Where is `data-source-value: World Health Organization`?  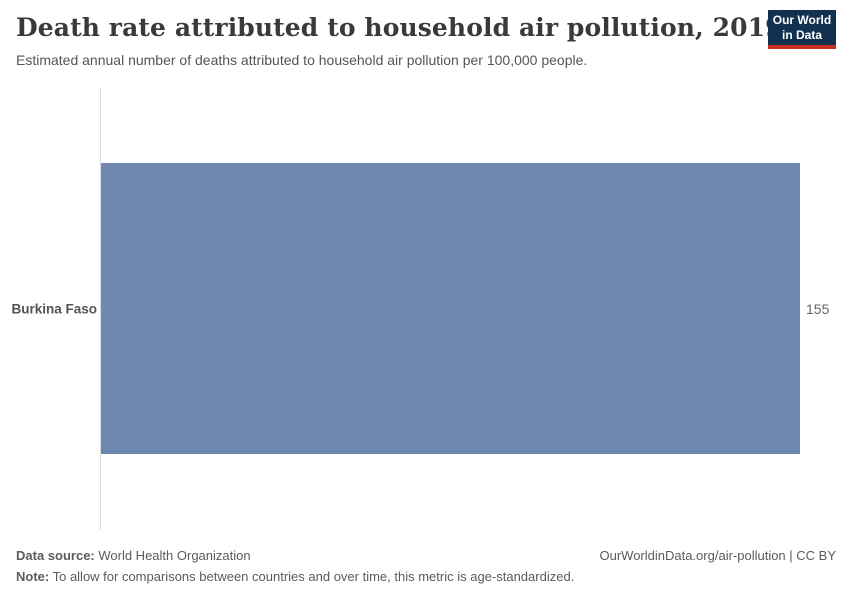 data-source-value: World Health Organization is located at coordinates (172, 555).